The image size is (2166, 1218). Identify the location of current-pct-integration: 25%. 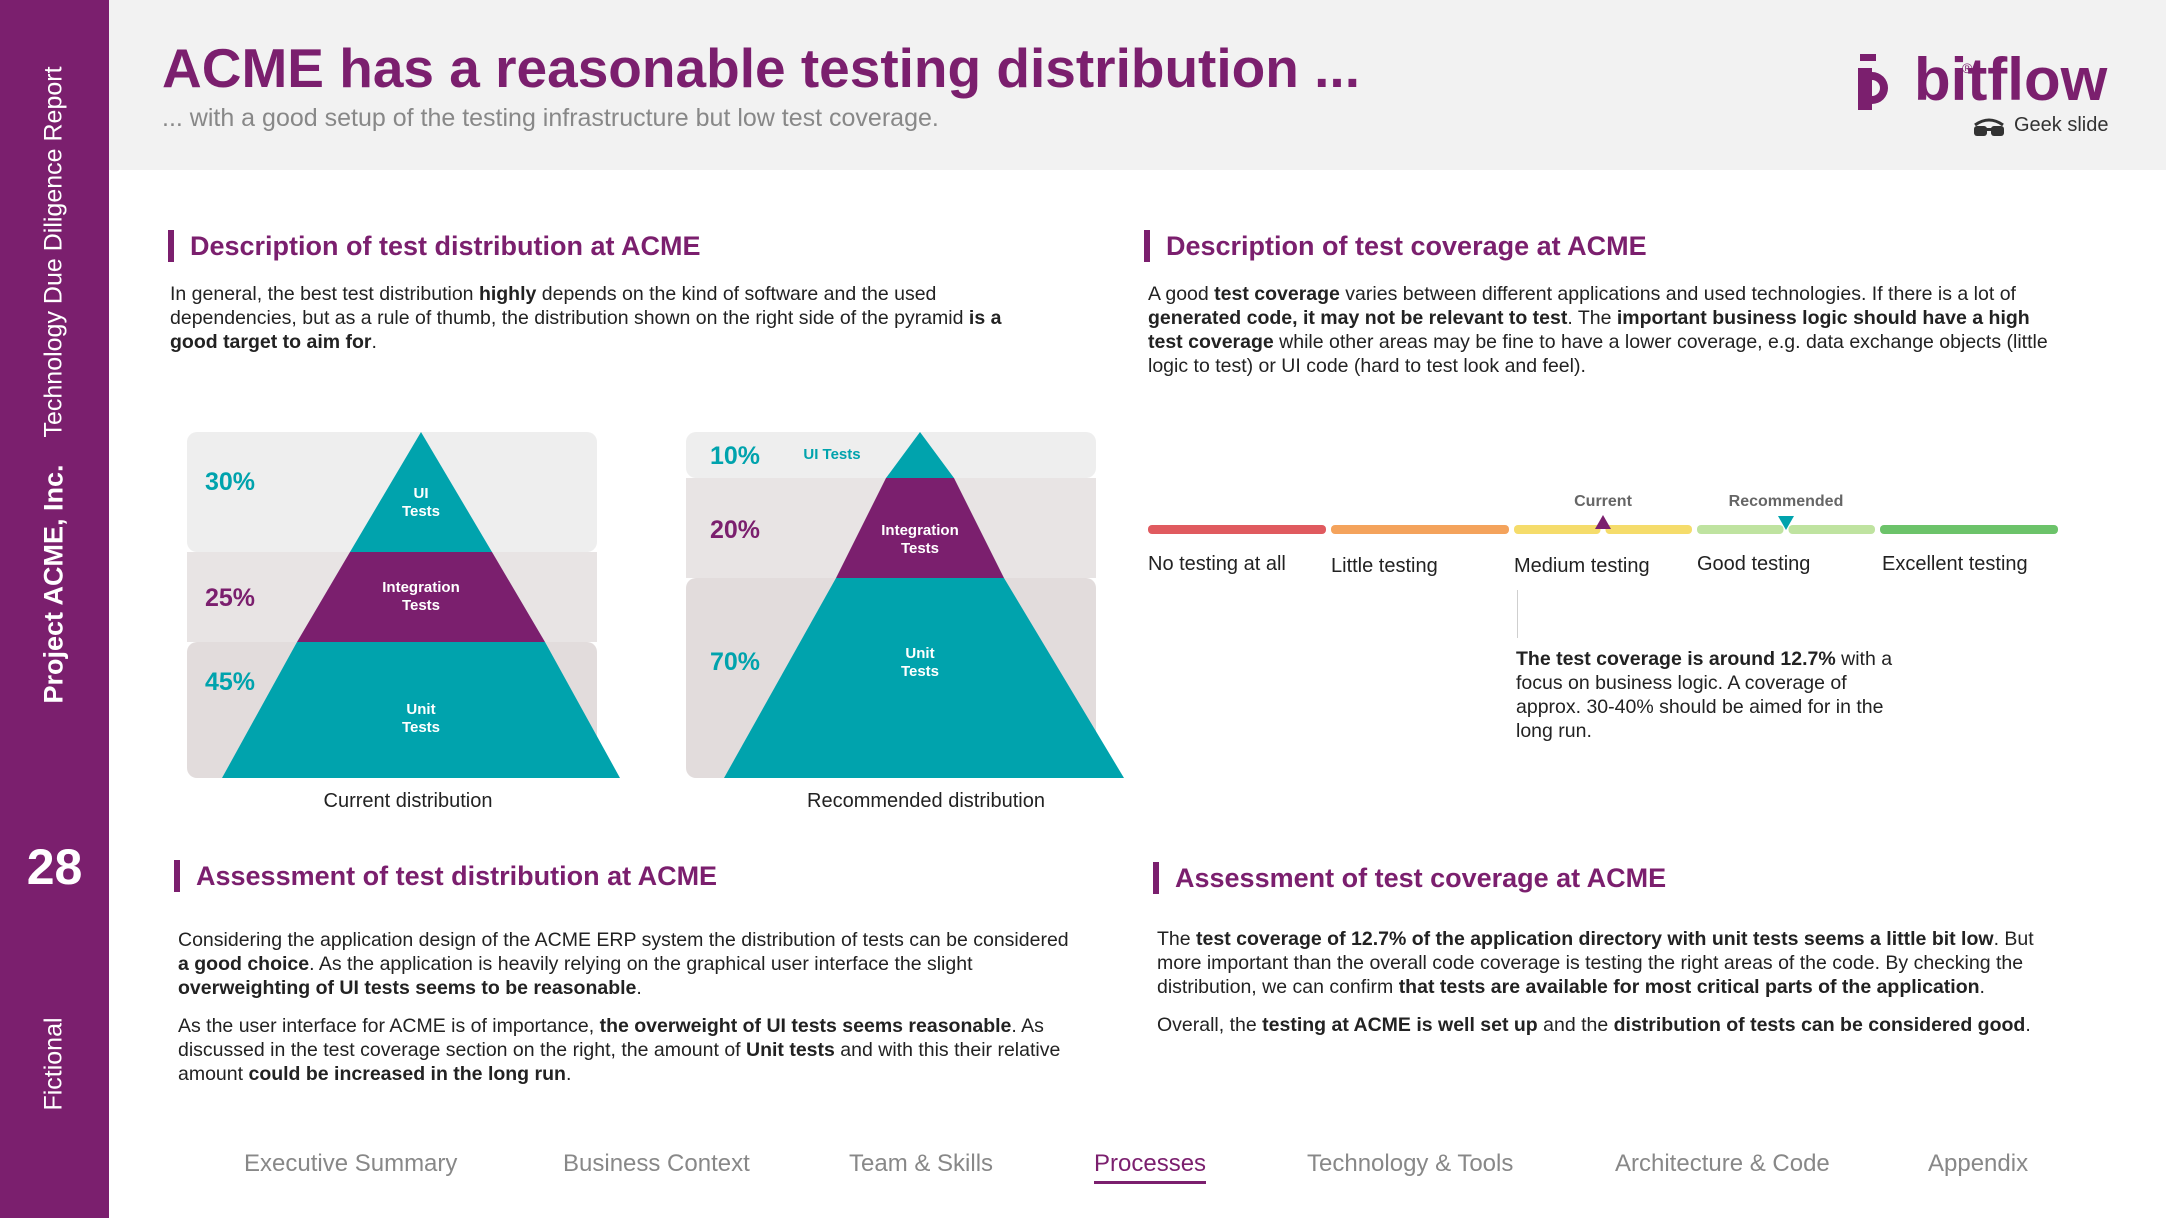
(230, 598).